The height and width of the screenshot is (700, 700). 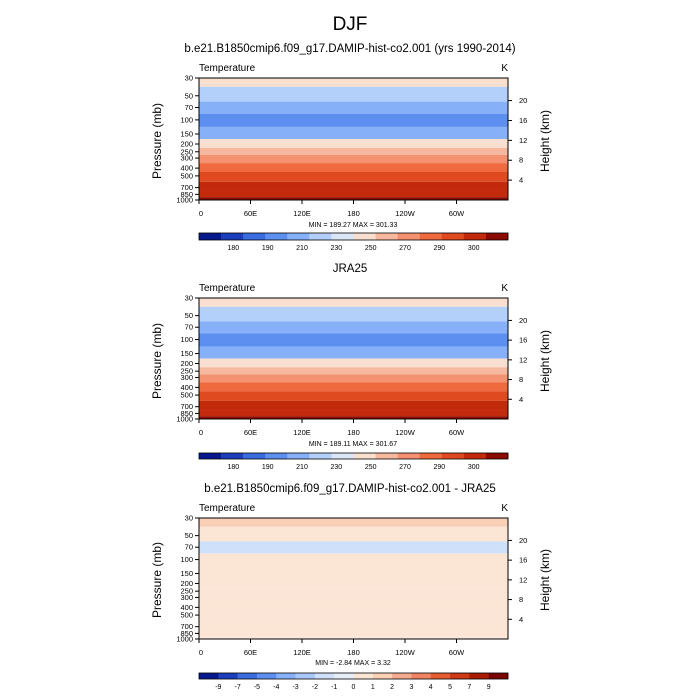 I want to click on y-tick-label: 200, so click(x=186, y=144).